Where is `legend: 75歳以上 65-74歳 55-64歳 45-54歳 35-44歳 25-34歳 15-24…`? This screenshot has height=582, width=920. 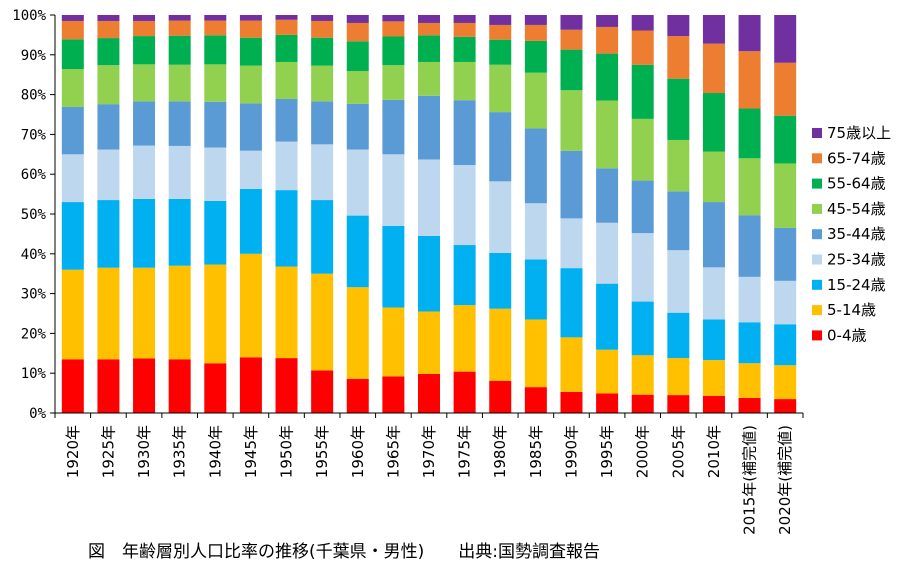 legend: 75歳以上 65-74歳 55-64歳 45-54歳 35-44歳 25-34歳 15-24… is located at coordinates (851, 234).